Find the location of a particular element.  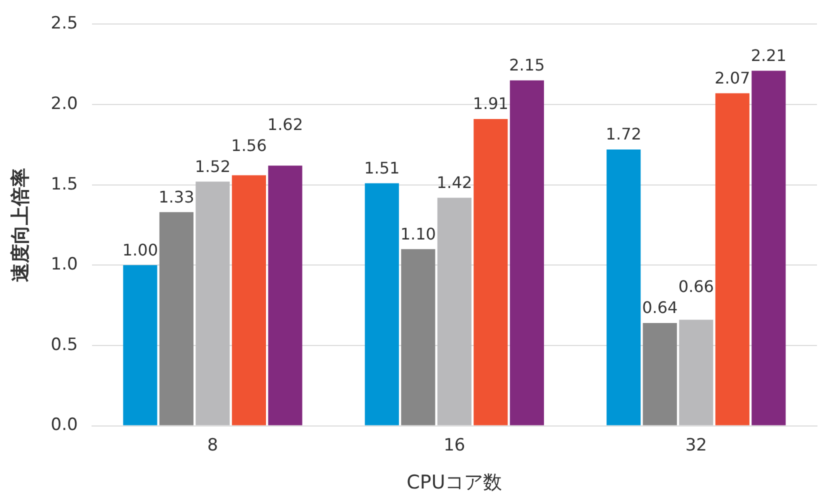

x-tick-label: 8 is located at coordinates (212, 445).